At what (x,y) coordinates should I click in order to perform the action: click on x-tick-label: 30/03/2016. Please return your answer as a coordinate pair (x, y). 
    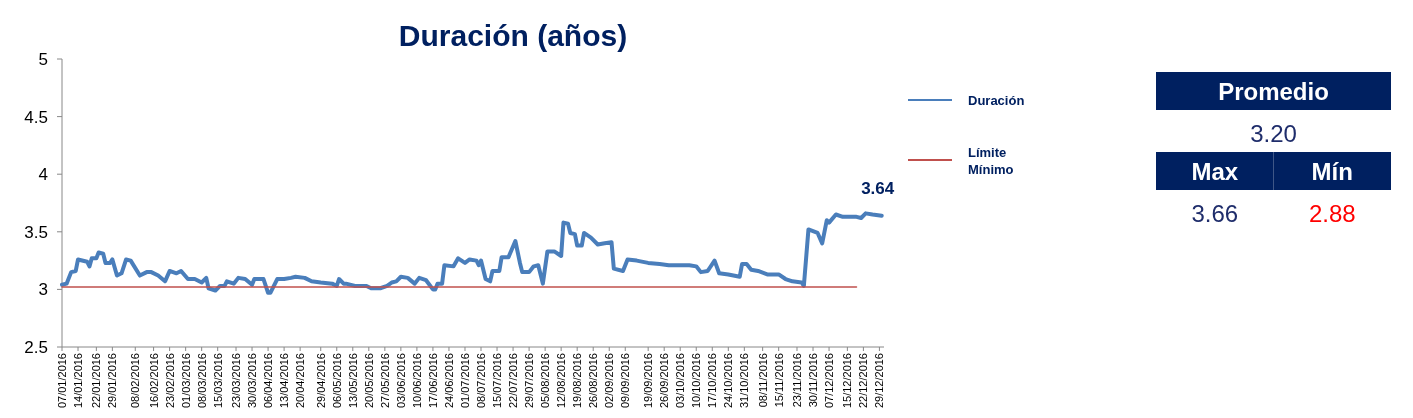
    Looking at the image, I should click on (252, 381).